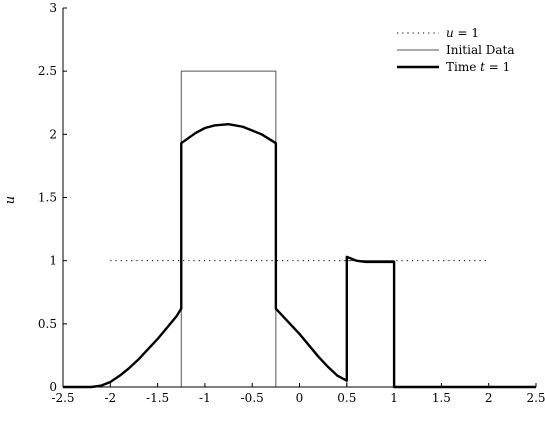 This screenshot has height=430, width=545. What do you see at coordinates (482, 67) in the screenshot?
I see `legend-label-variable: t` at bounding box center [482, 67].